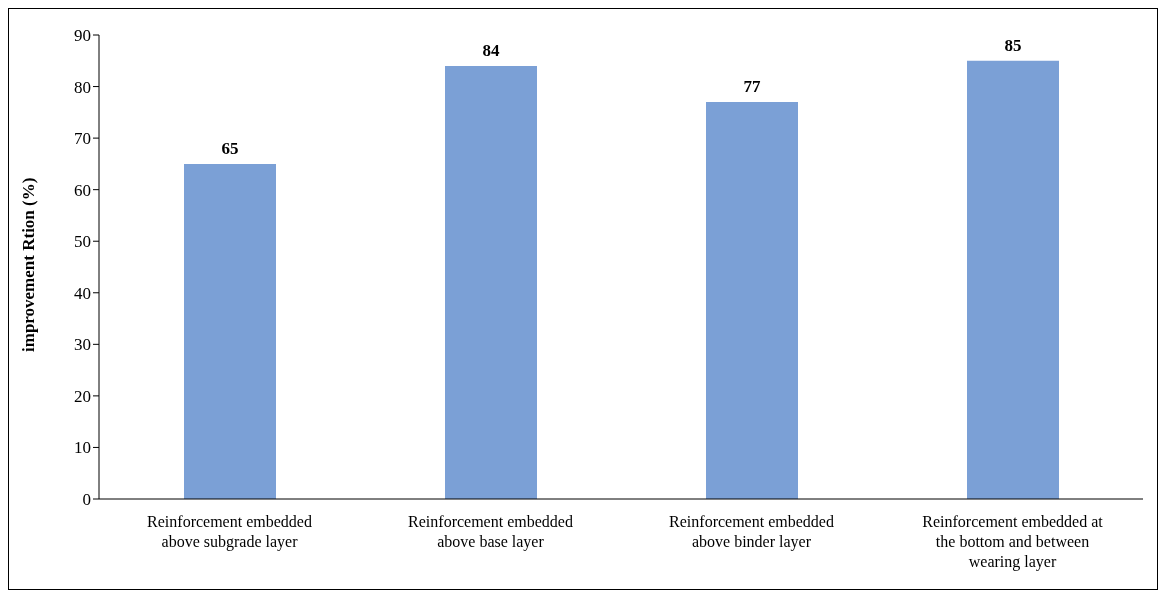 The image size is (1166, 598). Describe the element at coordinates (491, 50) in the screenshot. I see `data-label: 84` at that location.